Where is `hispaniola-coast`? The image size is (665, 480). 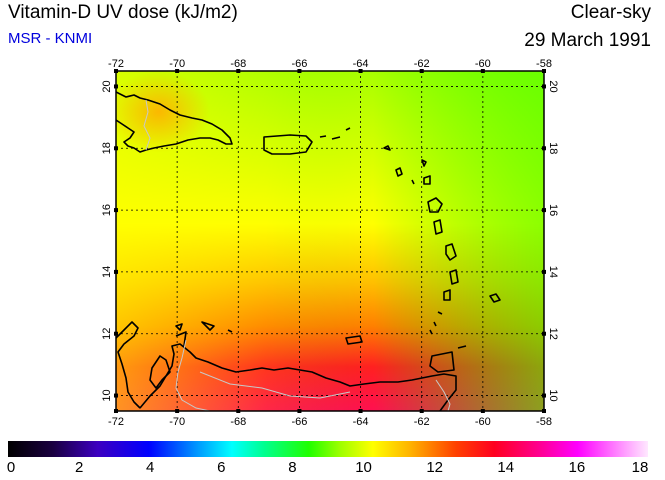
hispaniola-coast is located at coordinates (174, 122).